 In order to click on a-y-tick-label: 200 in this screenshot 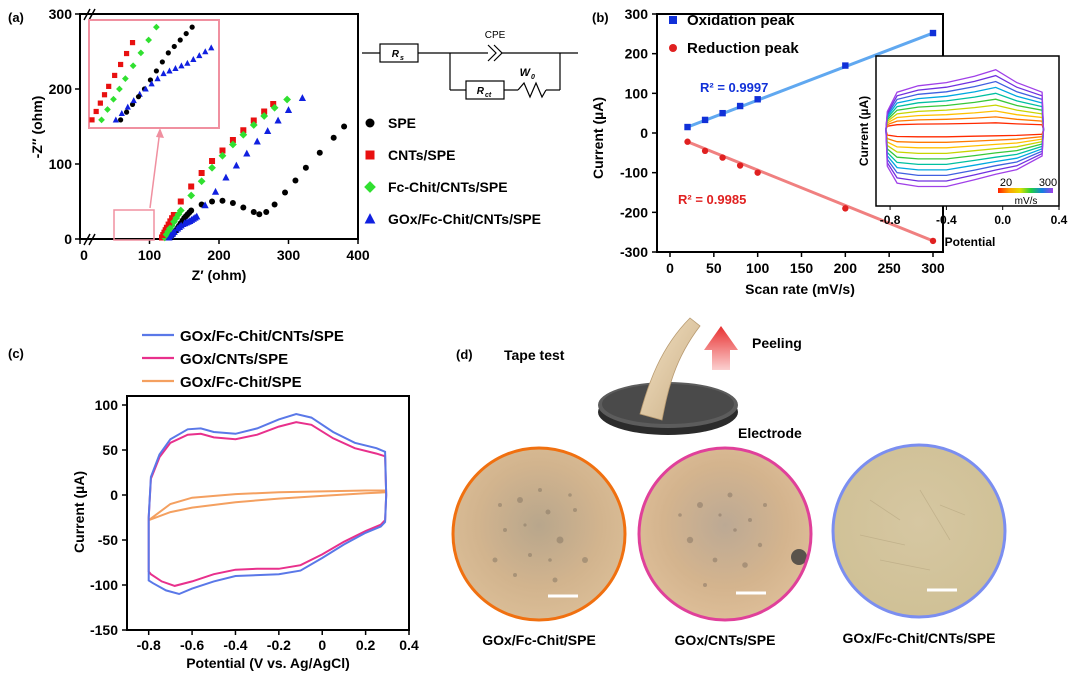, I will do `click(61, 89)`.